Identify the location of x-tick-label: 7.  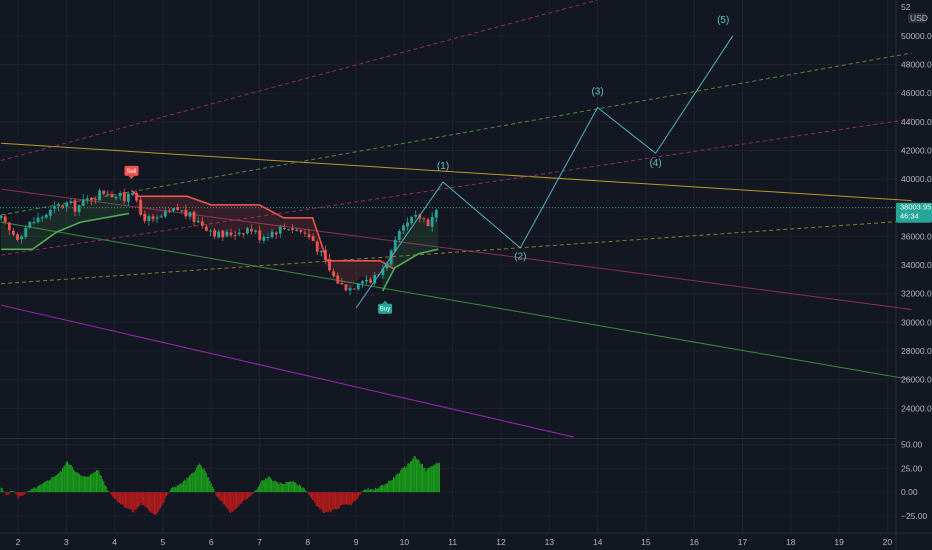
(259, 542).